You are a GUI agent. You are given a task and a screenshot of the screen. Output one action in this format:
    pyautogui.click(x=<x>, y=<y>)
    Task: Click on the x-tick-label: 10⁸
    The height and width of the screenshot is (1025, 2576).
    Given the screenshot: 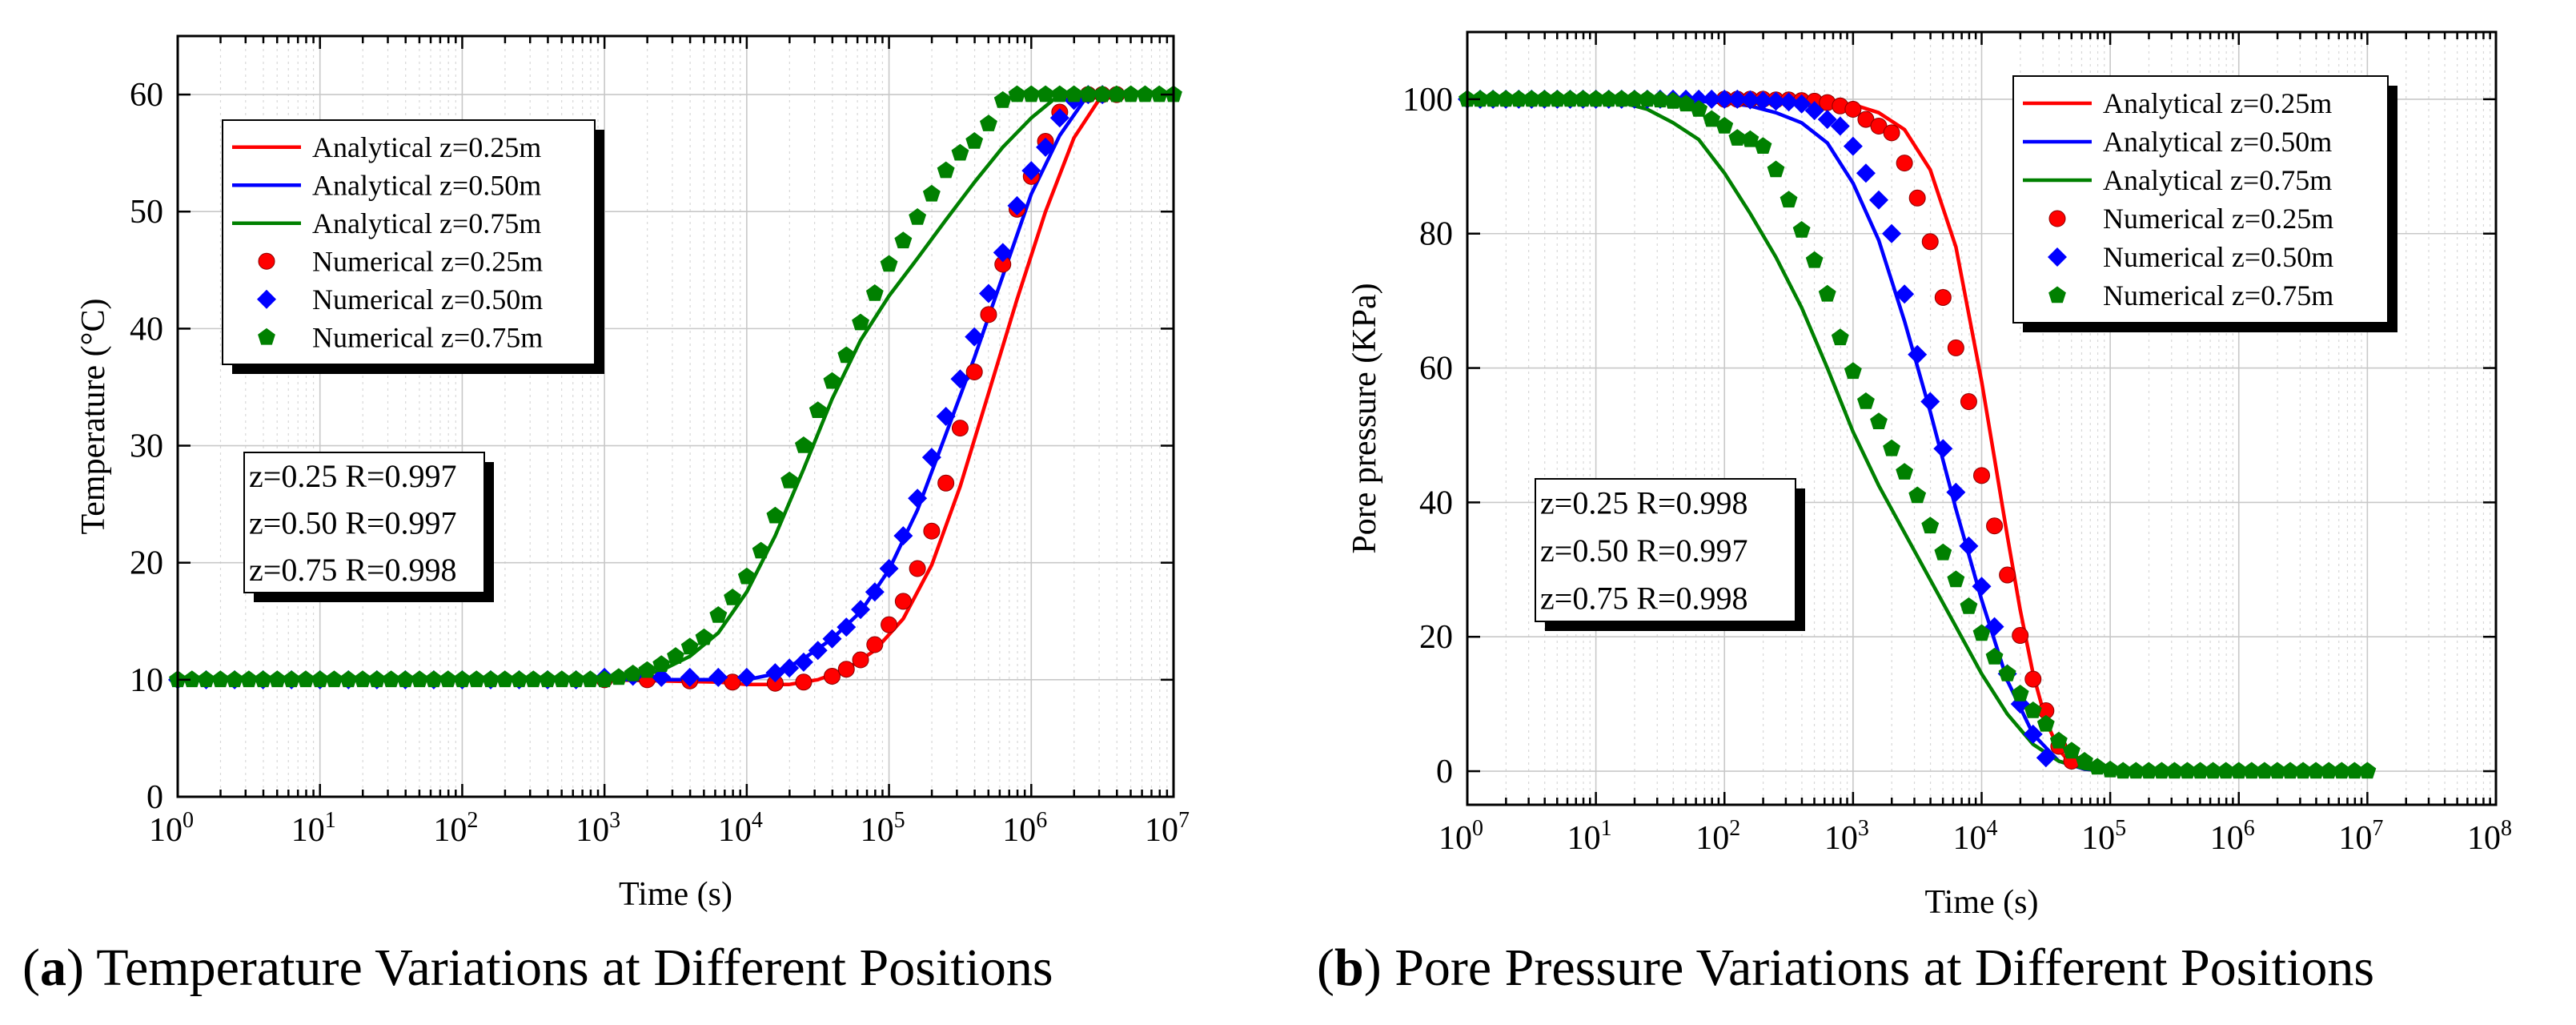 What is the action you would take?
    pyautogui.click(x=2489, y=836)
    